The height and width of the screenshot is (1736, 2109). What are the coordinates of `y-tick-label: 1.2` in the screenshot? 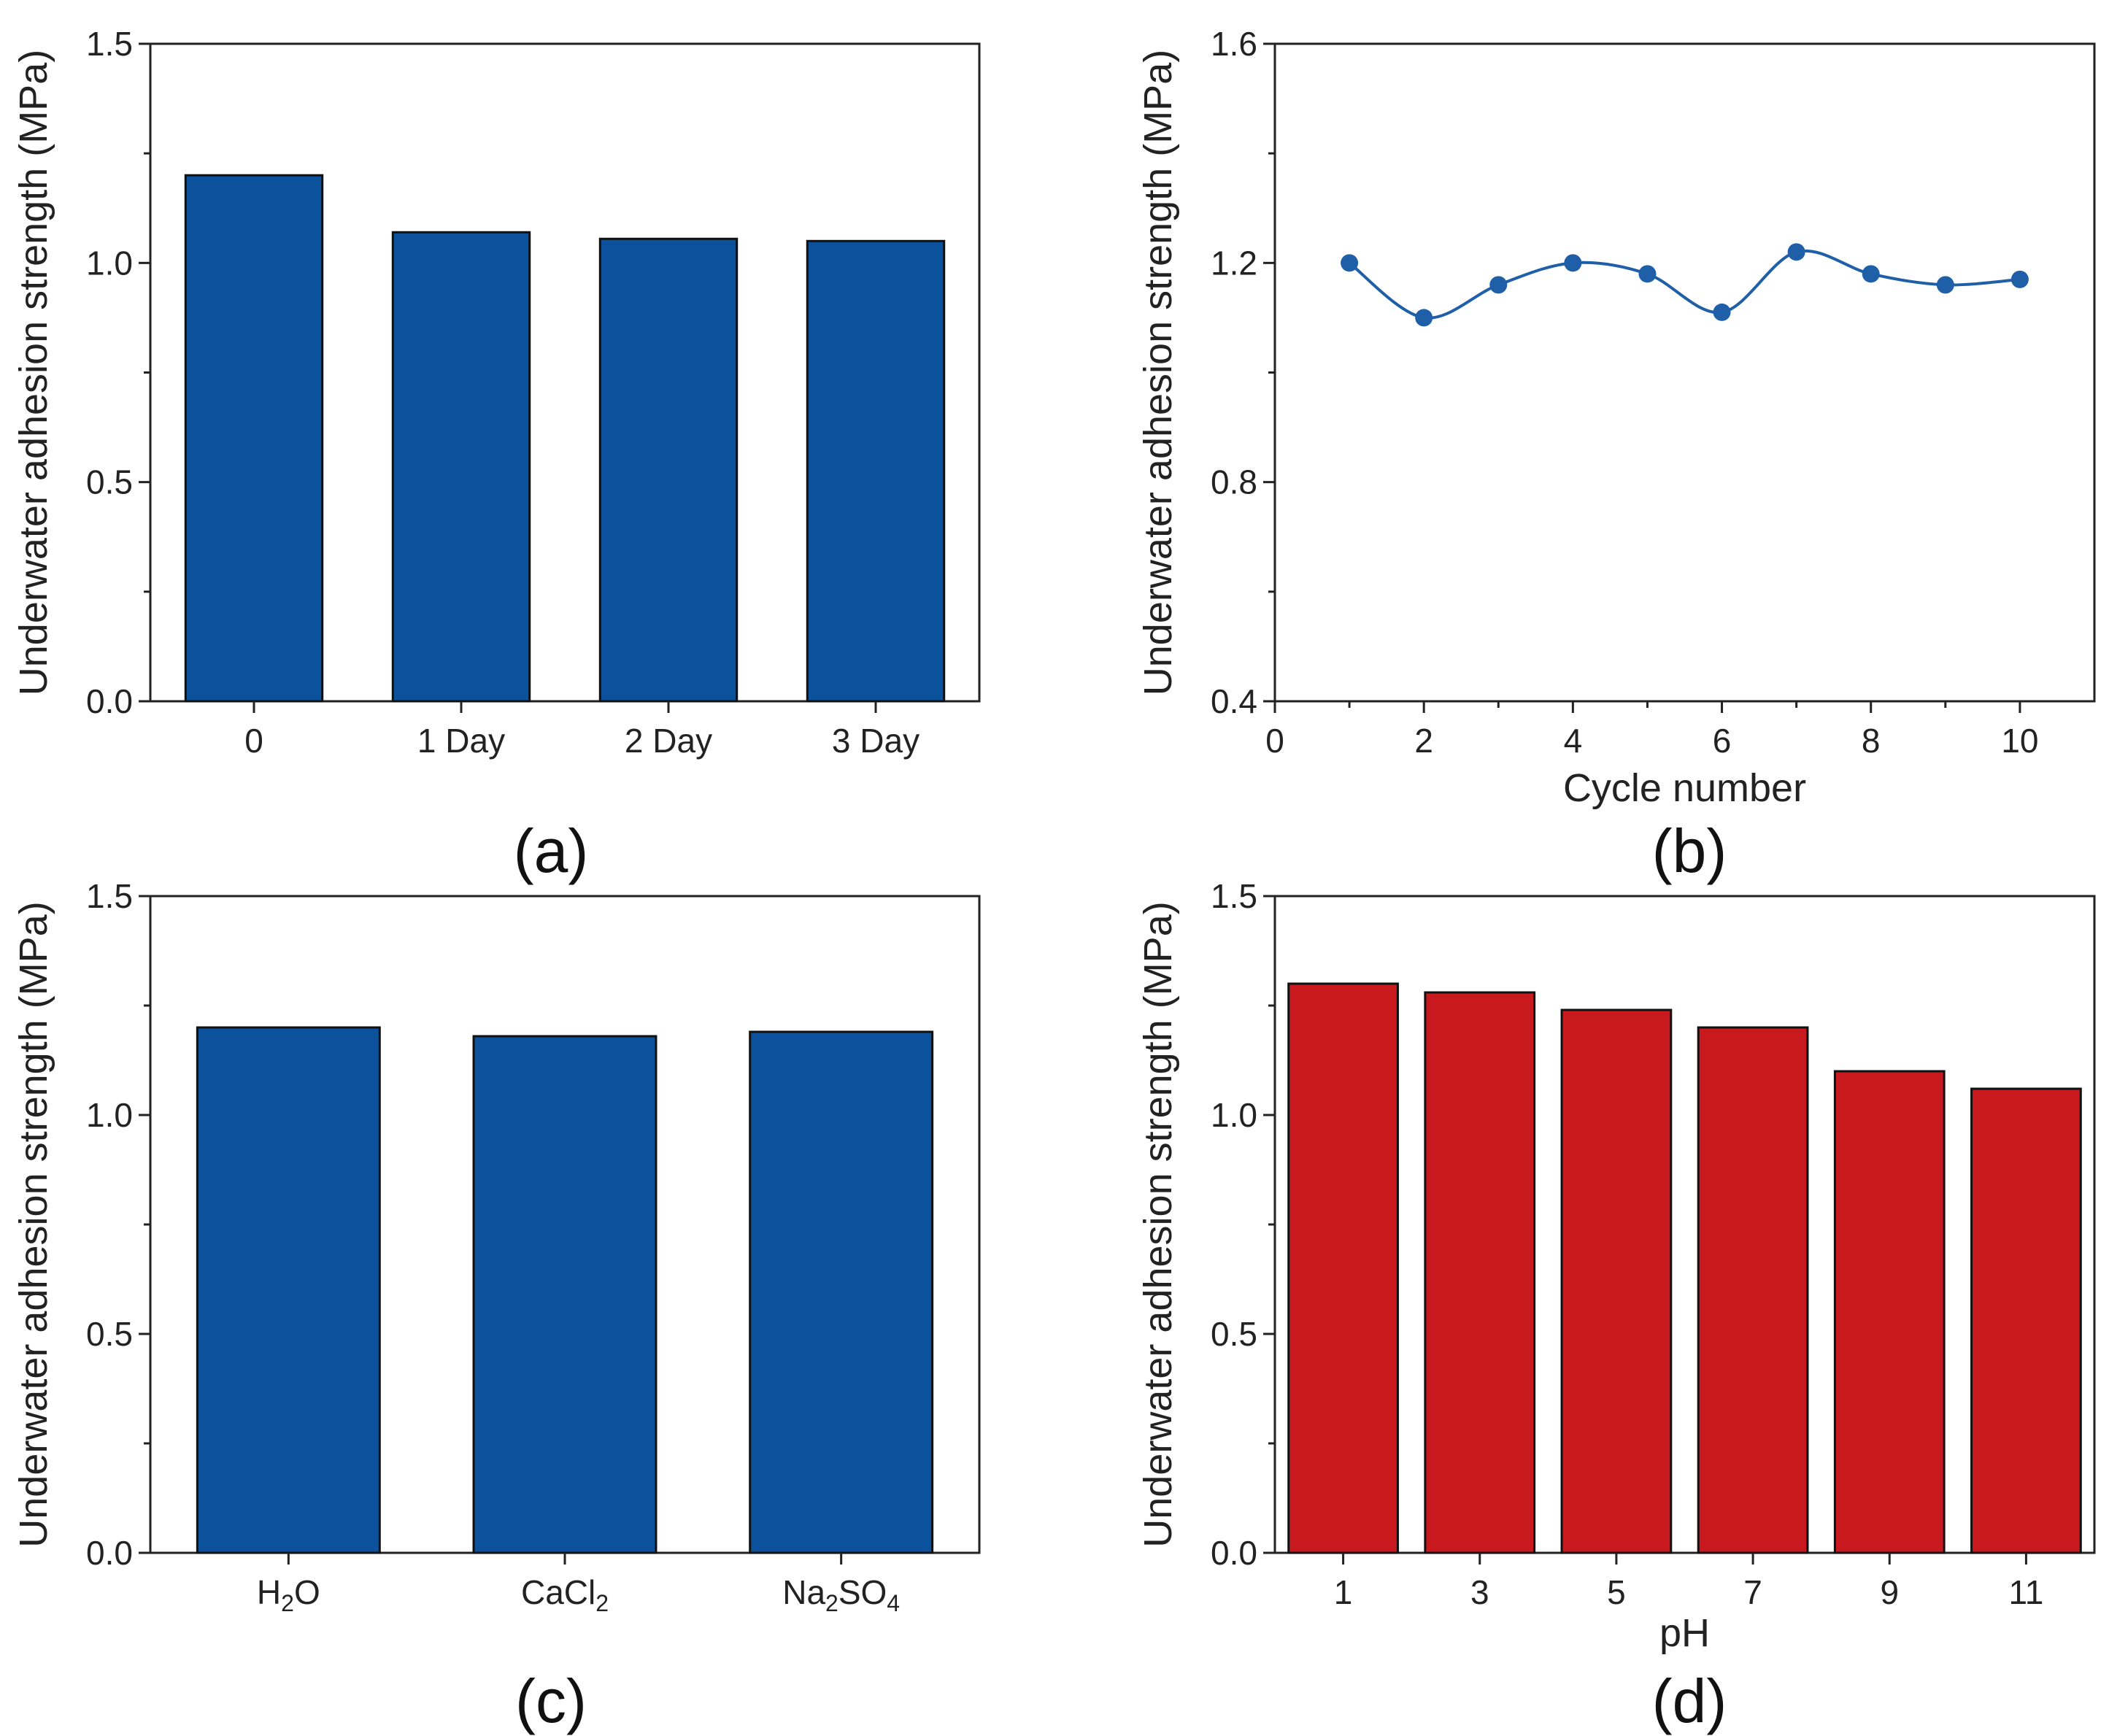 It's located at (1234, 263).